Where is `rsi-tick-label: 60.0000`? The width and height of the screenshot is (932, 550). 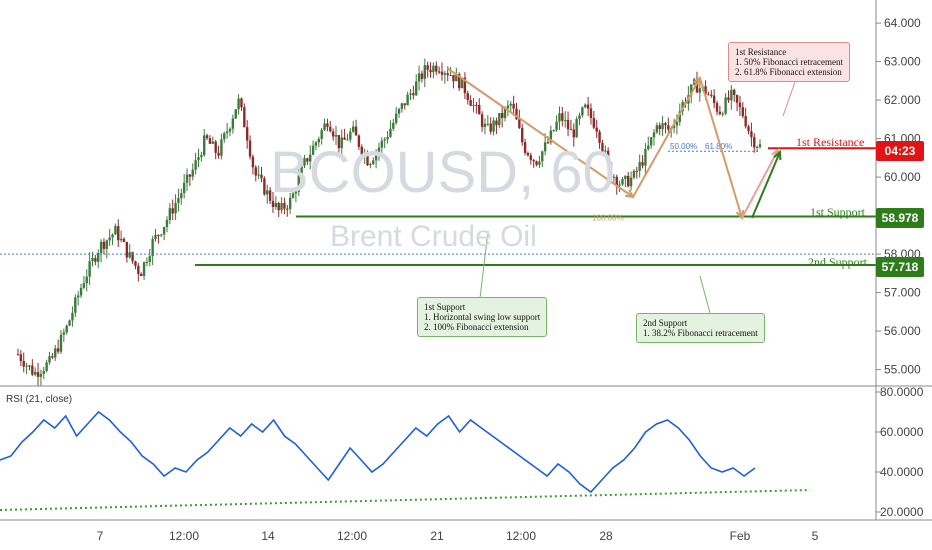 rsi-tick-label: 60.0000 is located at coordinates (902, 432).